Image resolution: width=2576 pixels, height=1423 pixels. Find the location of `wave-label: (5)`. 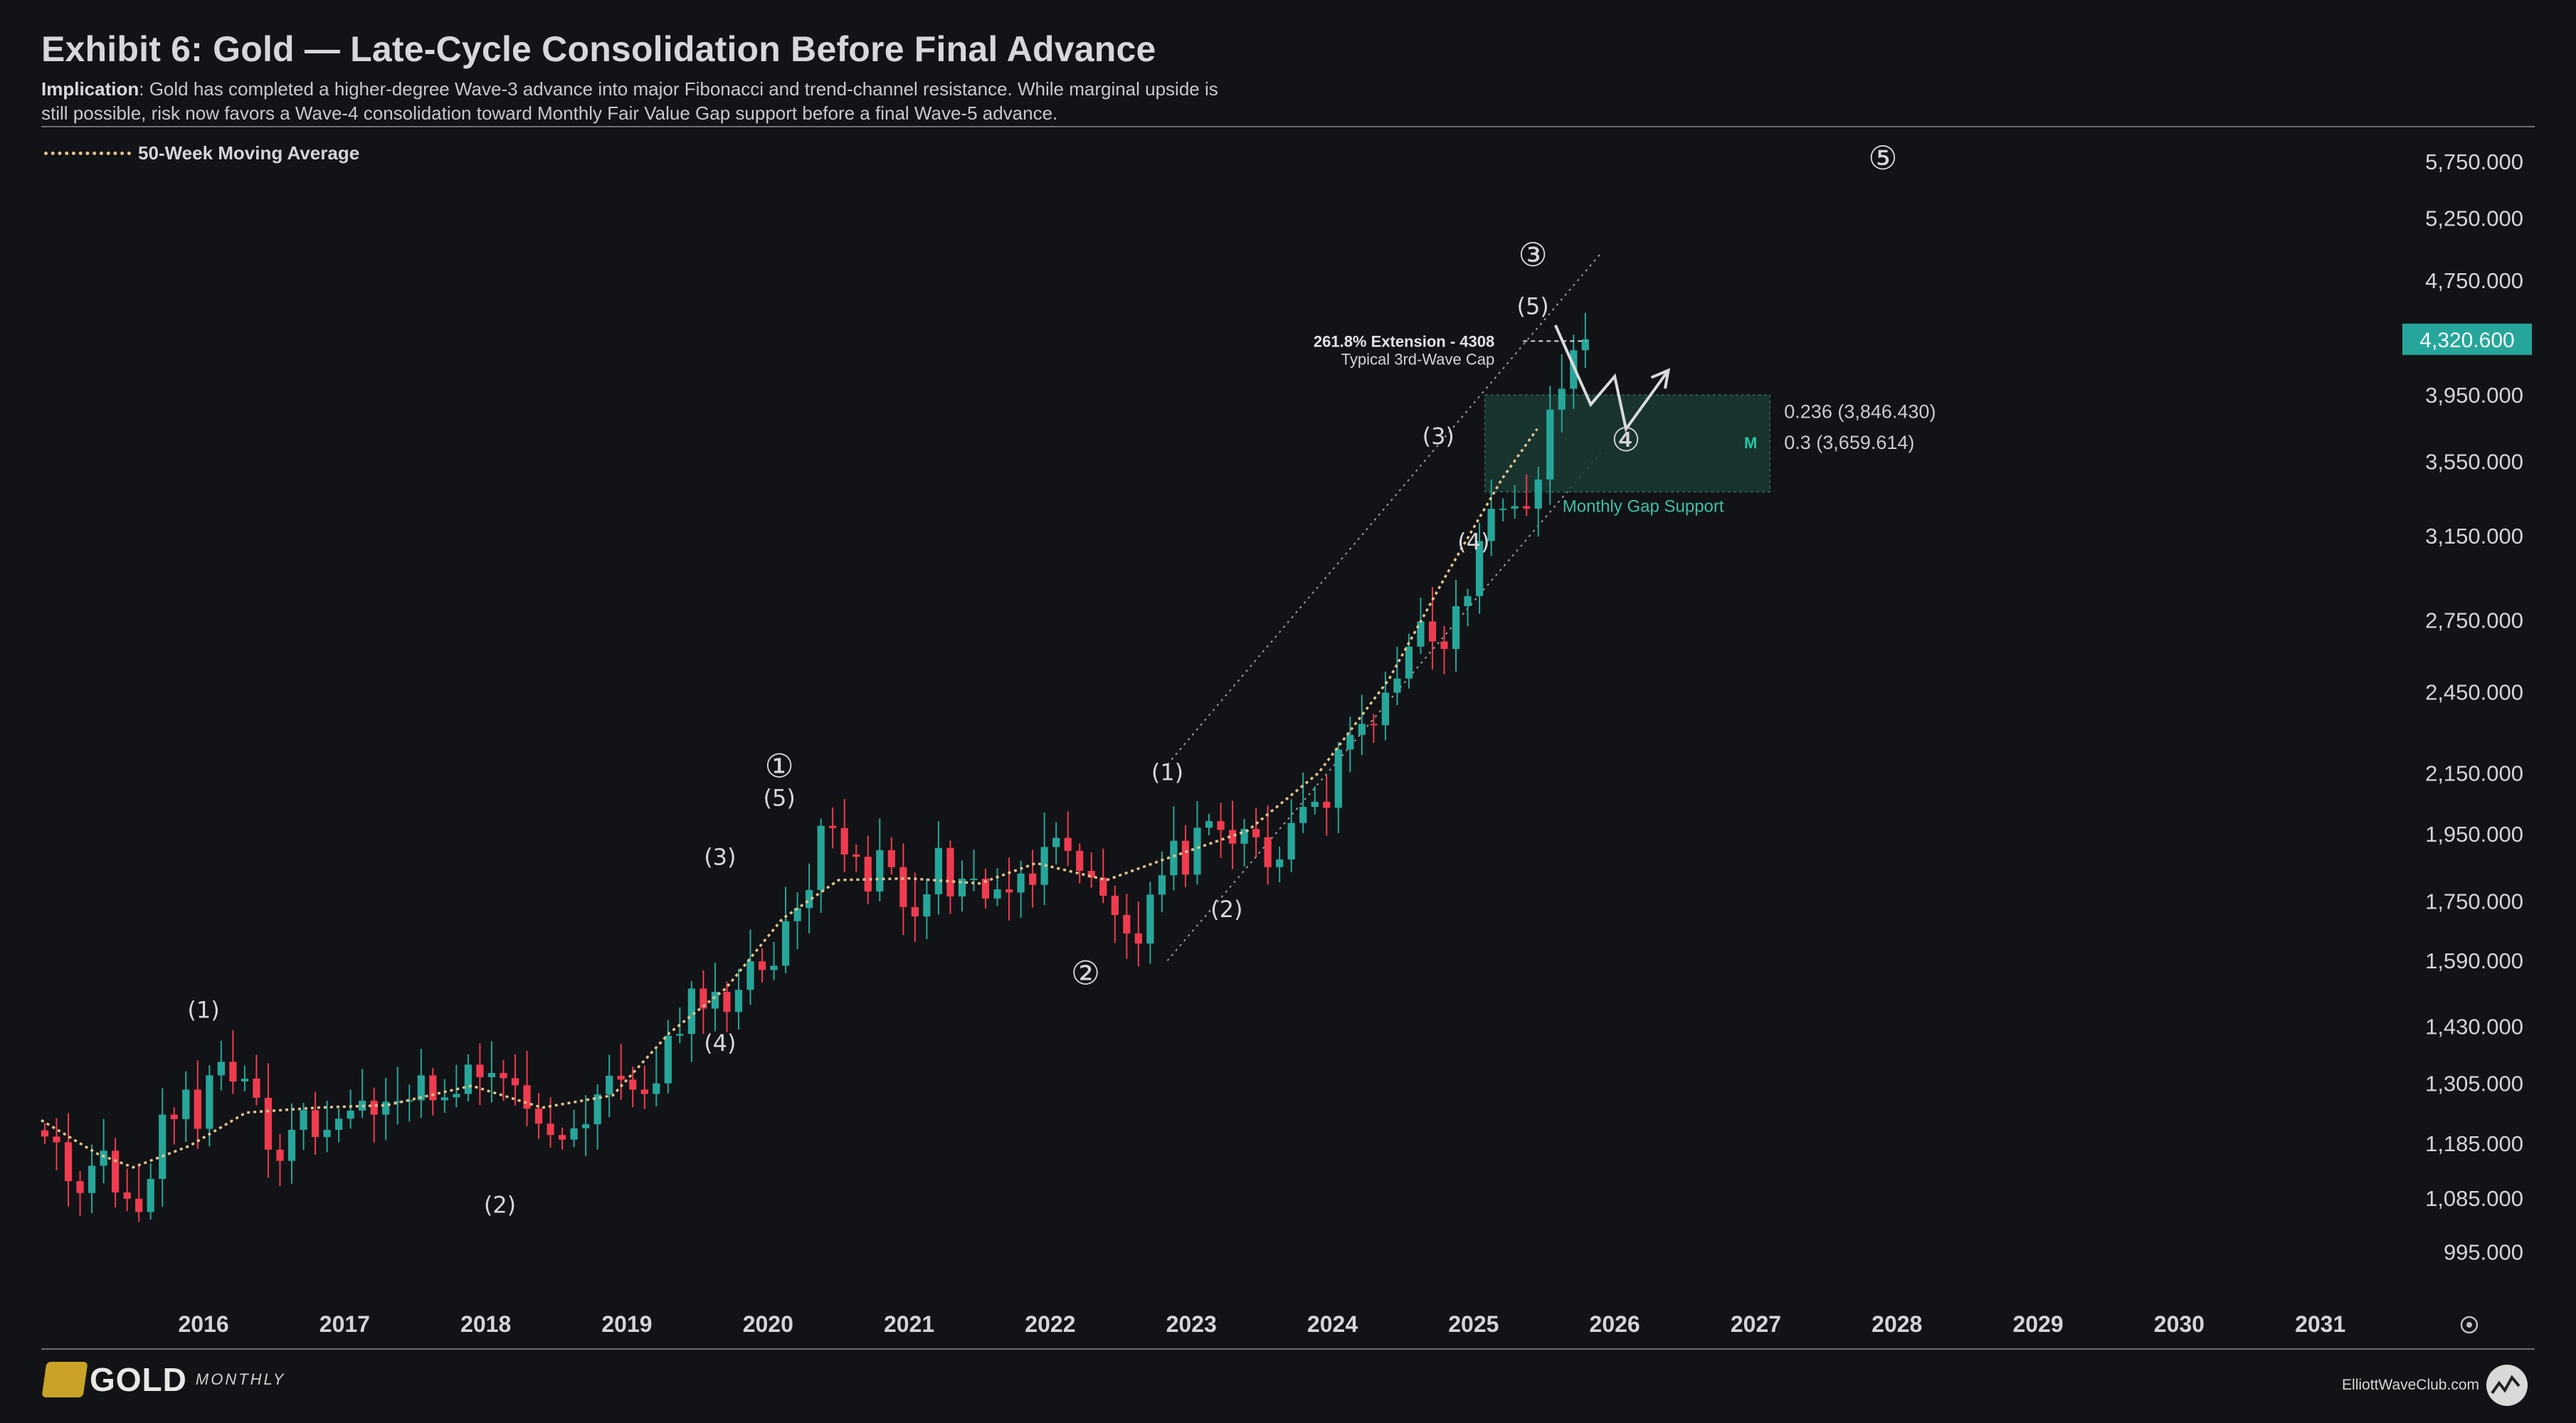

wave-label: (5) is located at coordinates (779, 797).